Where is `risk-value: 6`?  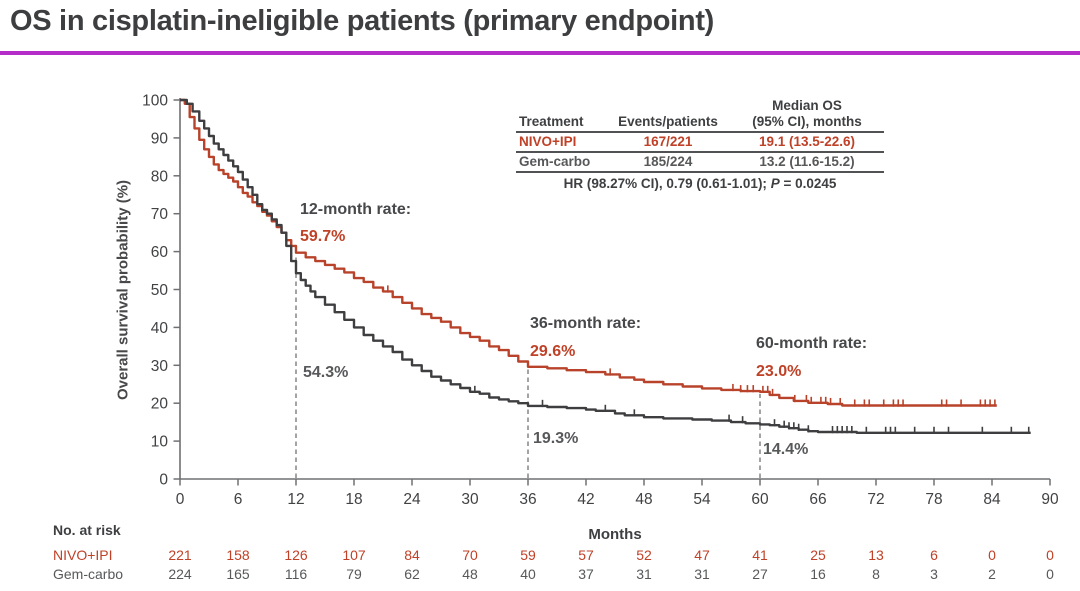
risk-value: 6 is located at coordinates (934, 555).